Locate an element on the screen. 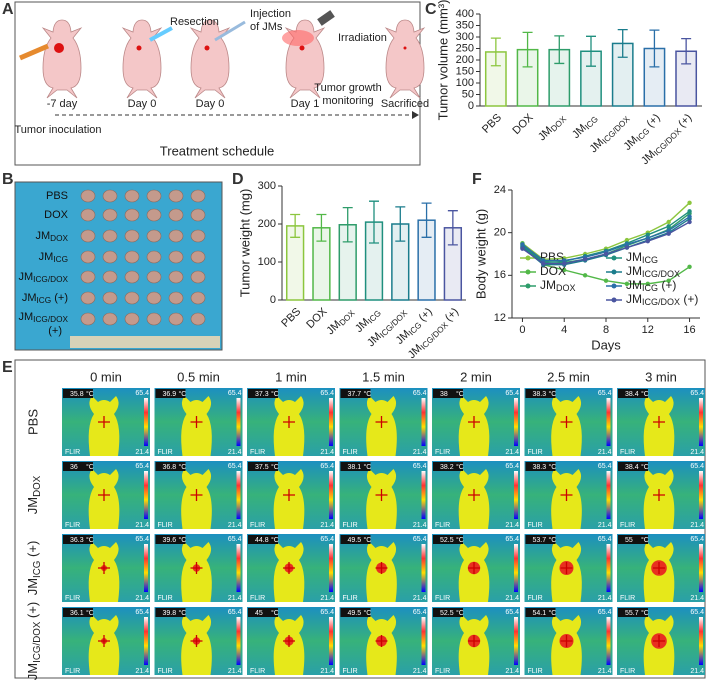 The image size is (709, 681). row-label: JMDOX is located at coordinates (33, 494).